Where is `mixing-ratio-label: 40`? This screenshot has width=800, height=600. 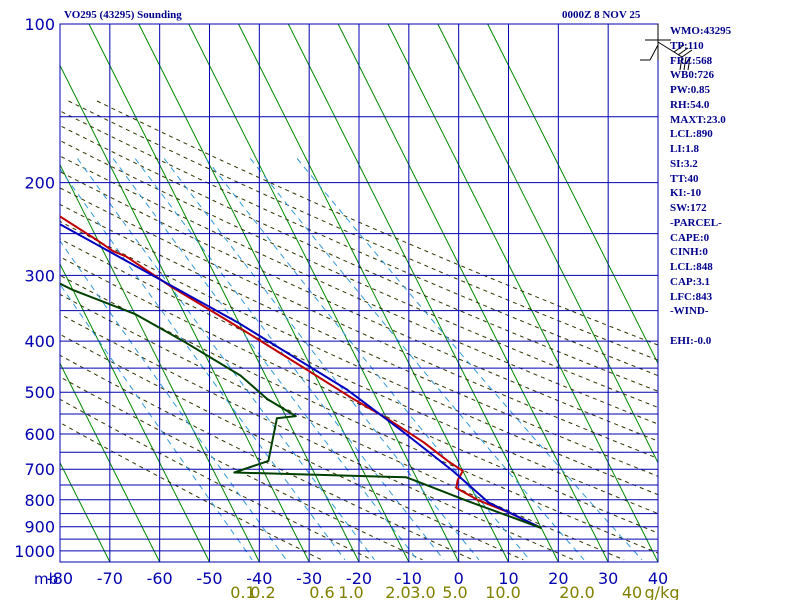 mixing-ratio-label: 40 is located at coordinates (632, 591).